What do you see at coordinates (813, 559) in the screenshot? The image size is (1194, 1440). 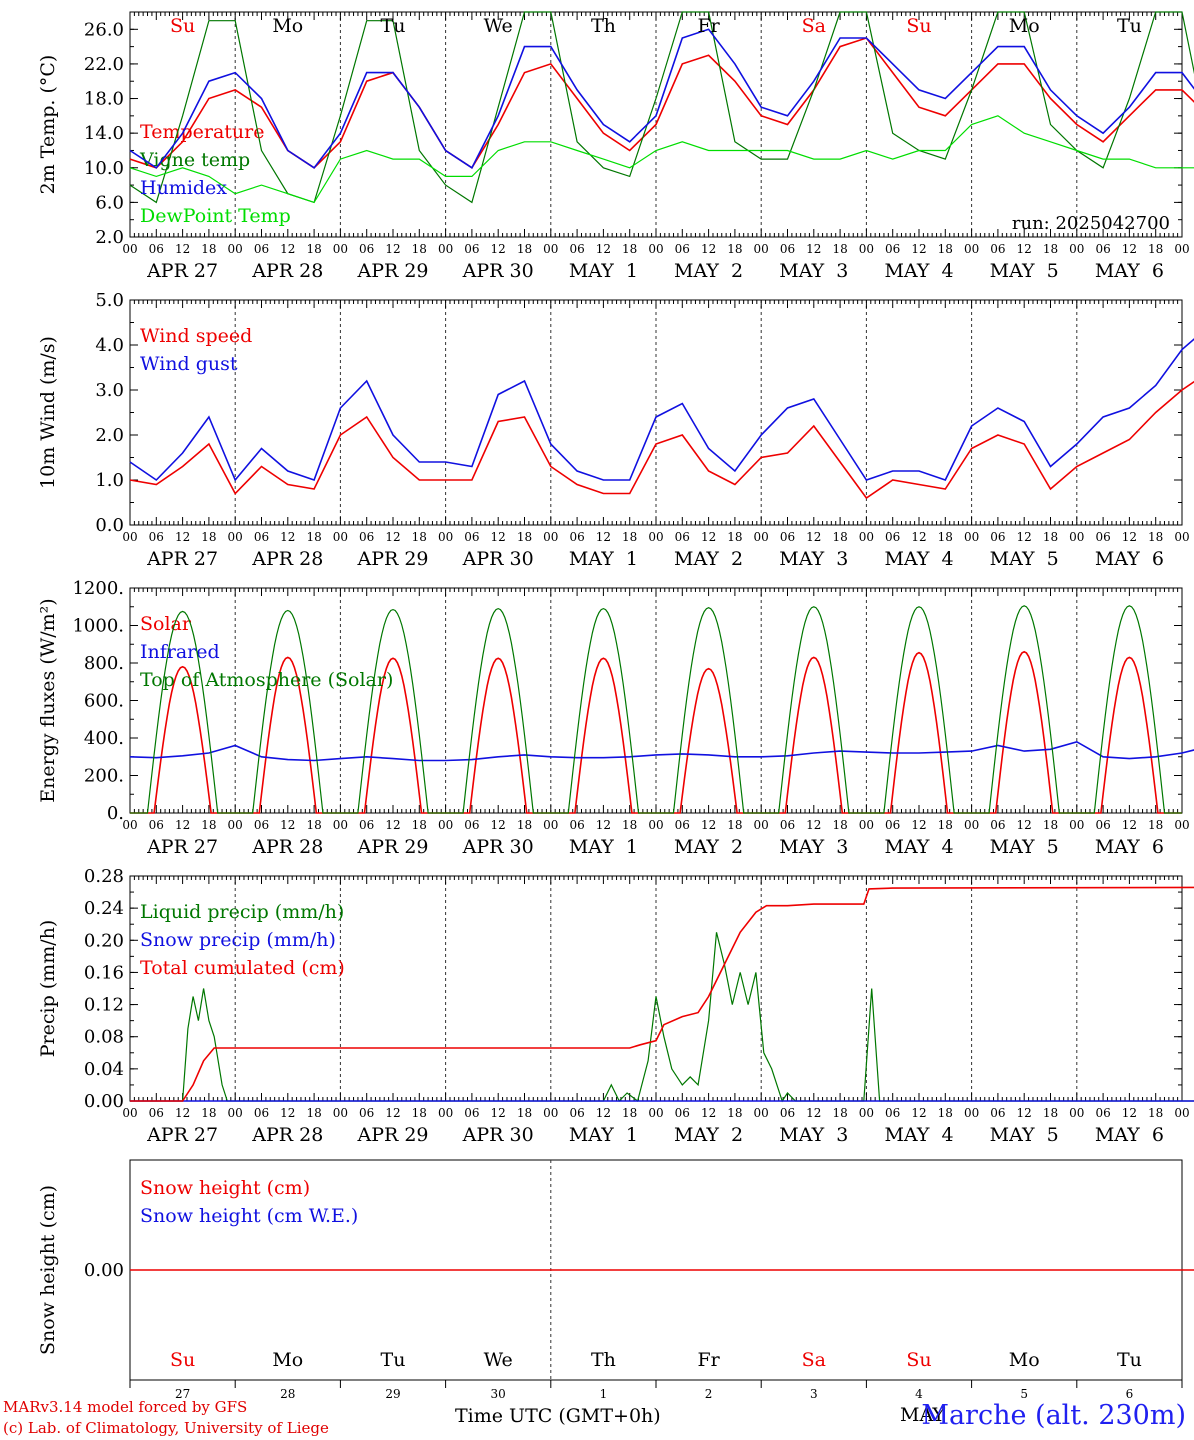 I see `x-date-label: MAY 3` at bounding box center [813, 559].